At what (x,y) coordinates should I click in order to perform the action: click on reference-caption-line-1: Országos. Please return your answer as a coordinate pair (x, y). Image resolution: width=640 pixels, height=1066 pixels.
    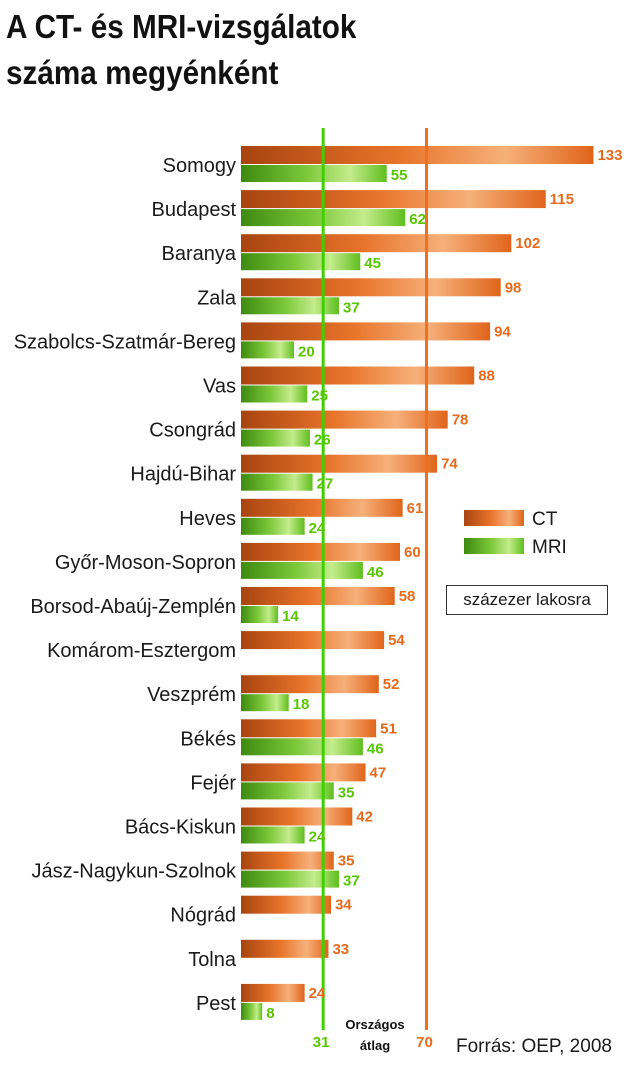
    Looking at the image, I should click on (374, 1024).